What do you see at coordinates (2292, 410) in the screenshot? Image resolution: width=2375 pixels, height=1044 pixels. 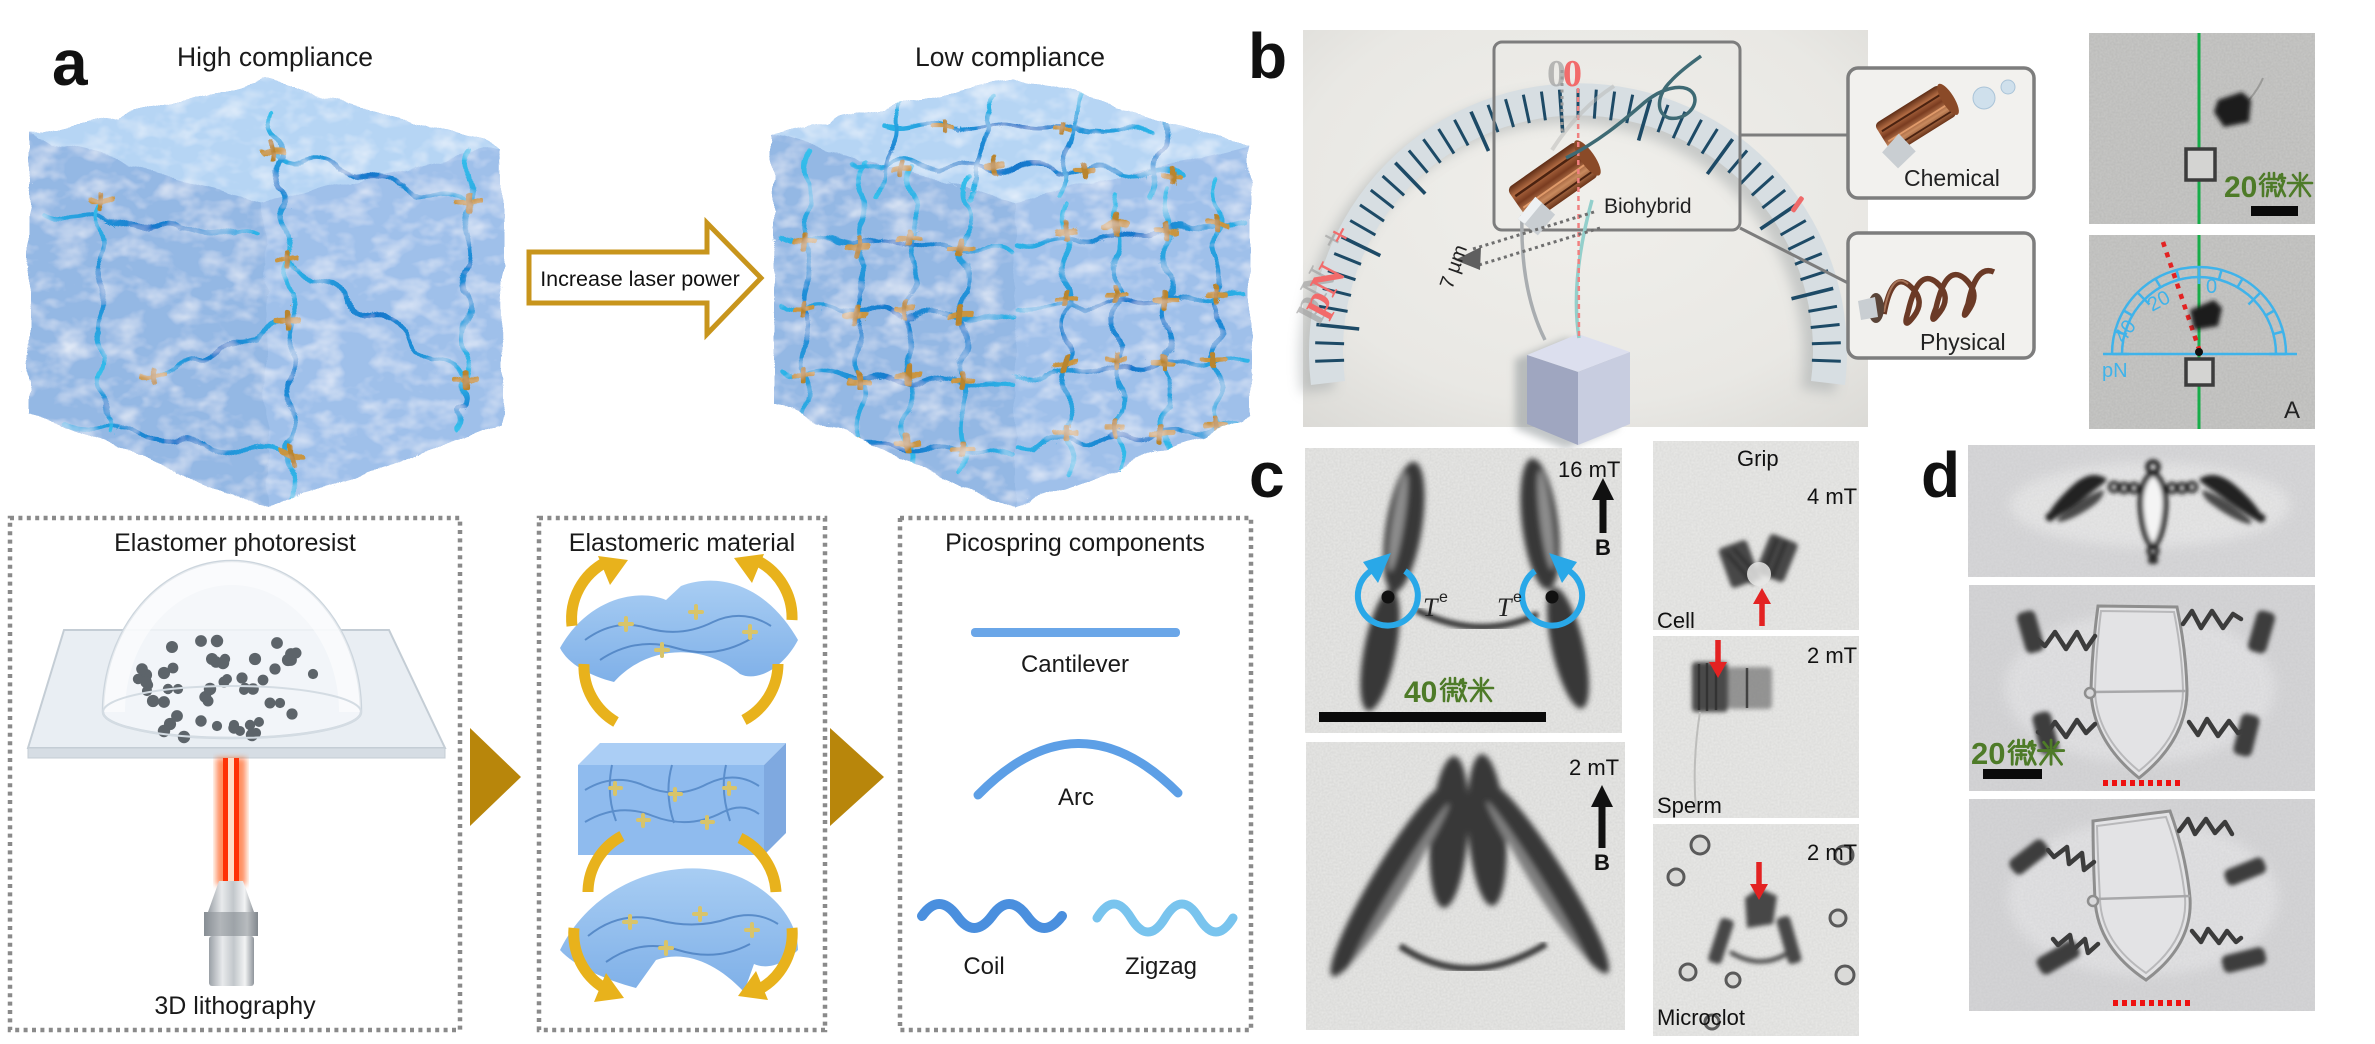 I see `svg-text: A` at bounding box center [2292, 410].